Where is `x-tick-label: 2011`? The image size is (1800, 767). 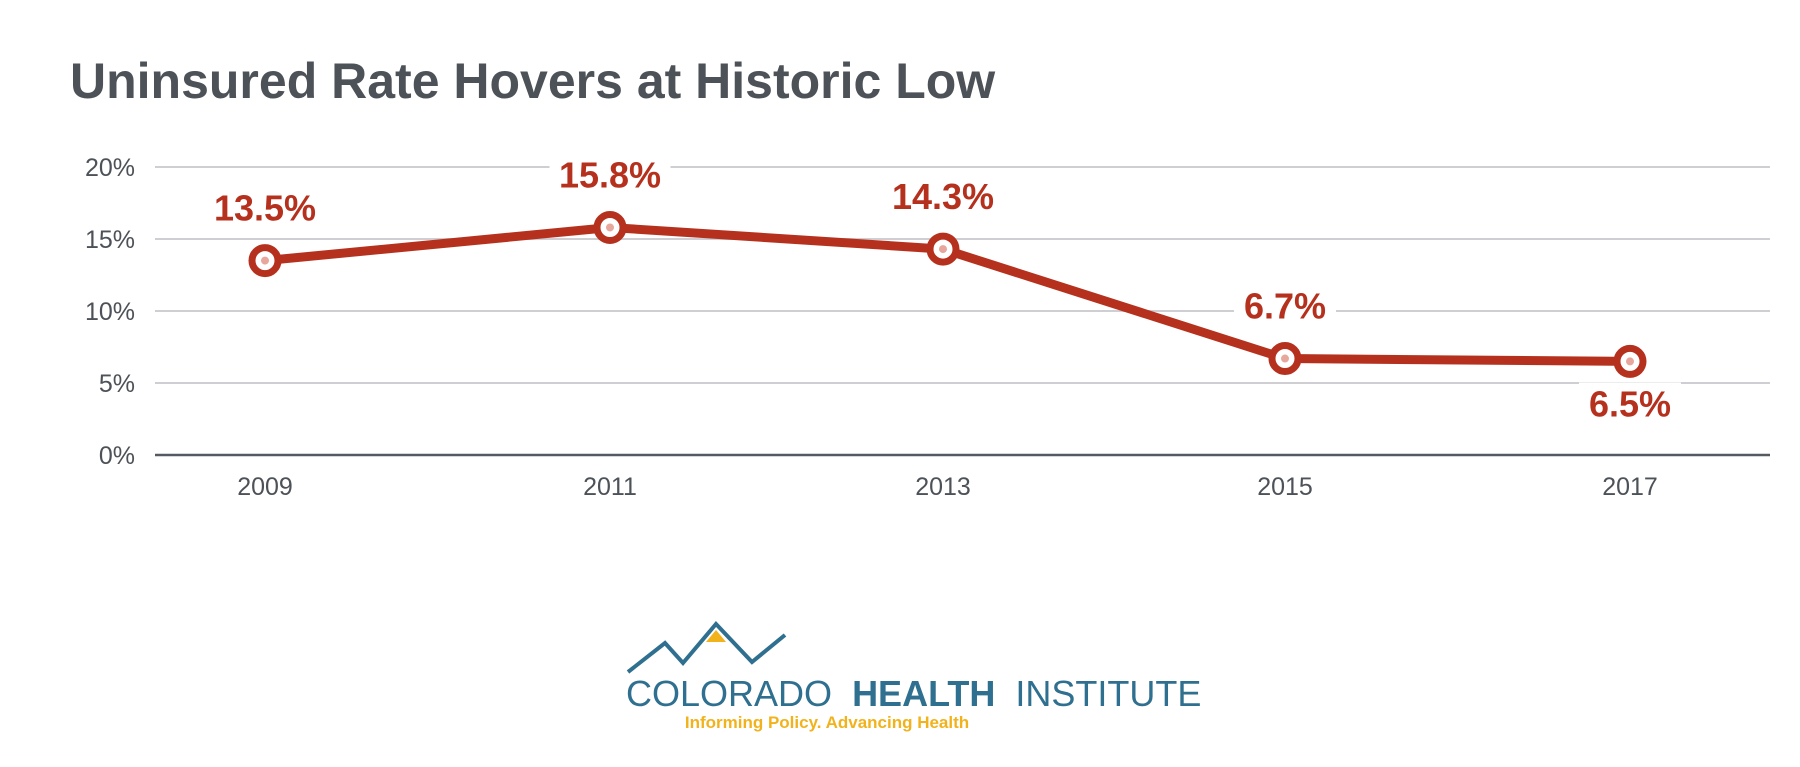
x-tick-label: 2011 is located at coordinates (610, 487).